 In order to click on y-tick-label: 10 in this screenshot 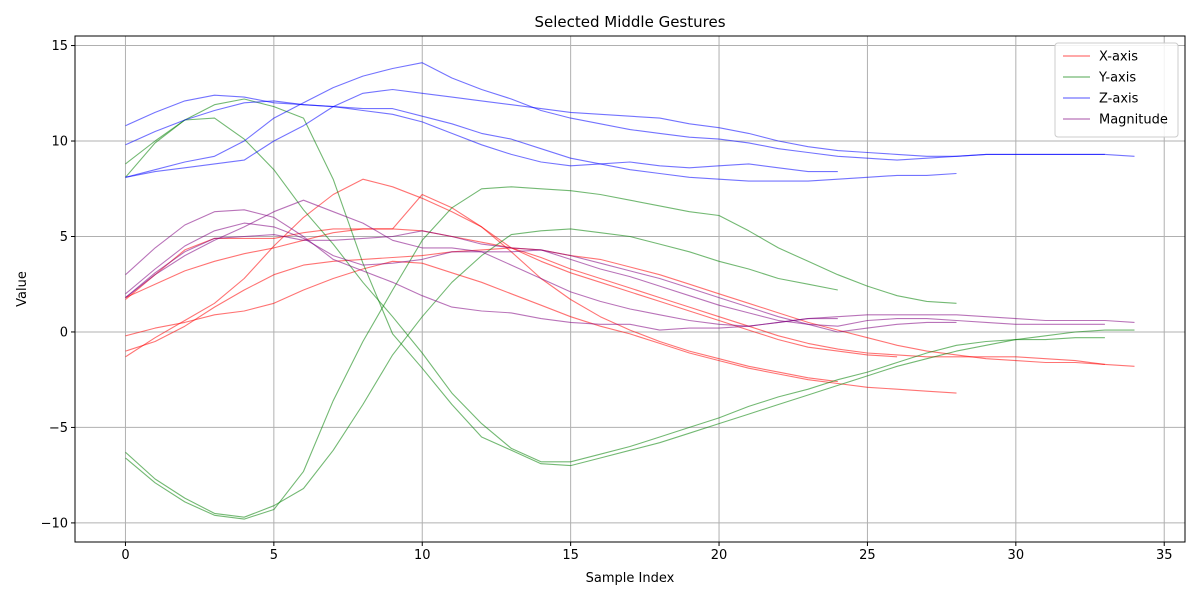, I will do `click(59, 142)`.